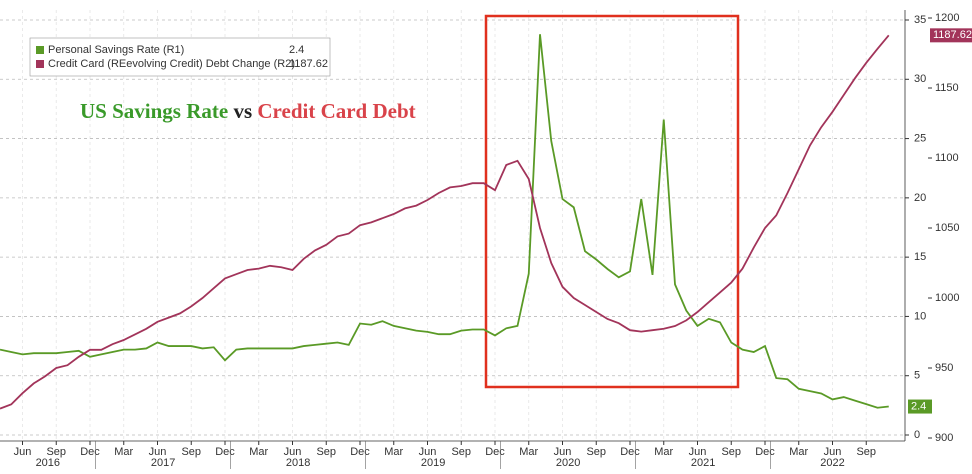 This screenshot has width=972, height=474. What do you see at coordinates (832, 463) in the screenshot?
I see `year-label: 2022` at bounding box center [832, 463].